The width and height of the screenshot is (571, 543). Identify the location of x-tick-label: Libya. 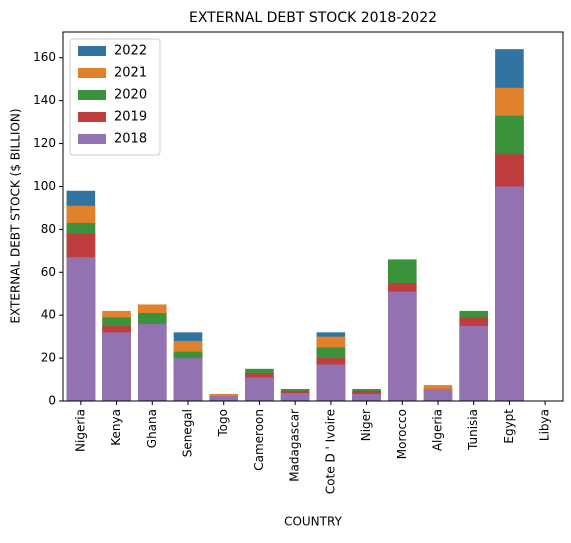
(545, 425).